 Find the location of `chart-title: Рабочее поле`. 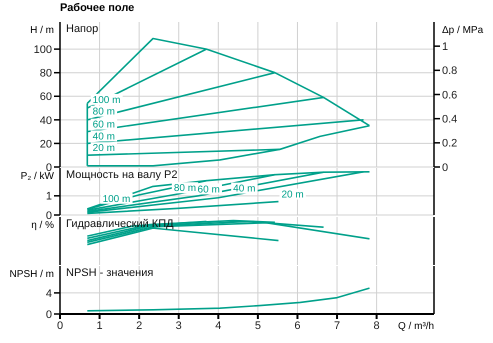

chart-title: Рабочее поле is located at coordinates (97, 8).